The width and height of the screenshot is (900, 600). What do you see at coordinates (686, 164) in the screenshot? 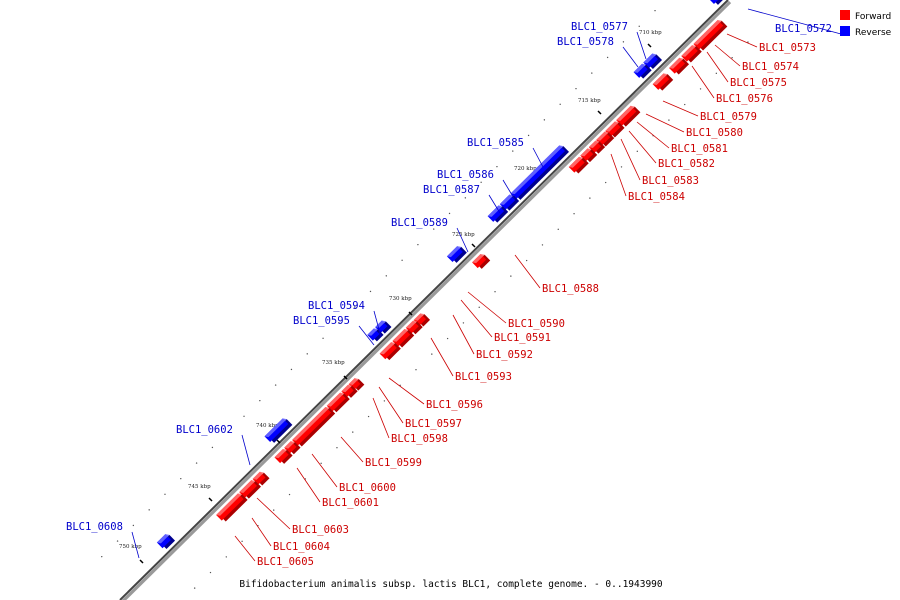
I see `gene-label-blc1-0582: BLC1_0582` at bounding box center [686, 164].